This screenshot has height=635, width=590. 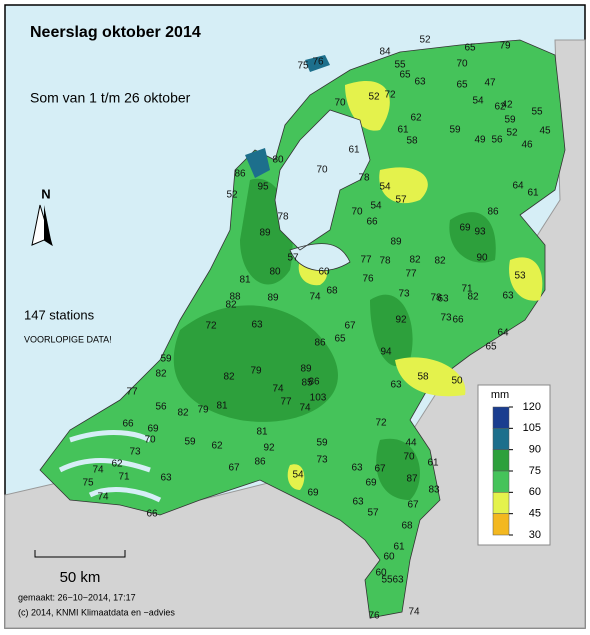 I want to click on north-arrow-fill, so click(x=48, y=225).